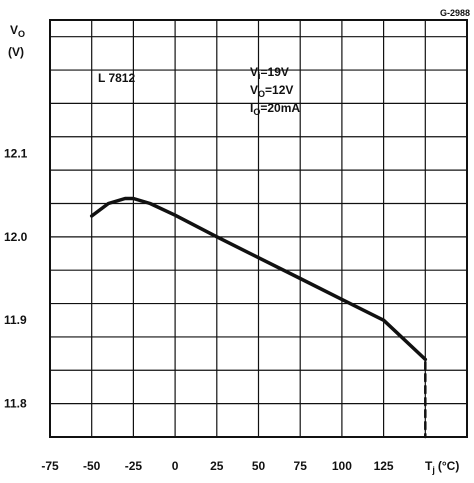  Describe the element at coordinates (404, 378) in the screenshot. I see `dashed-extension-line` at that location.